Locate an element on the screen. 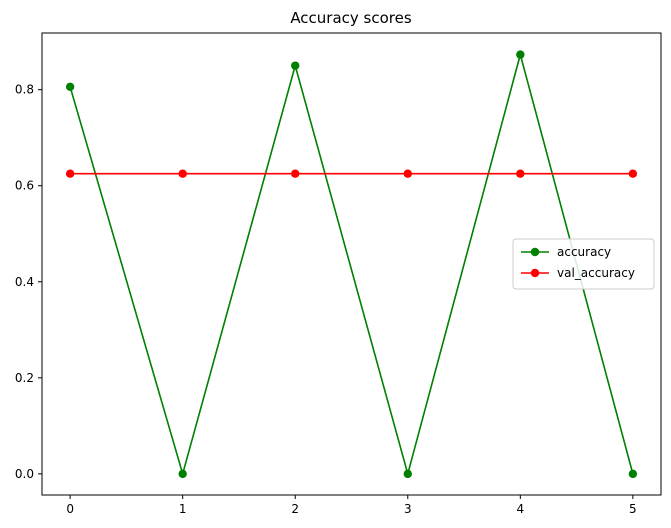 This screenshot has width=671, height=528. x-axis: 0 1 2 3 4 5 is located at coordinates (351, 505).